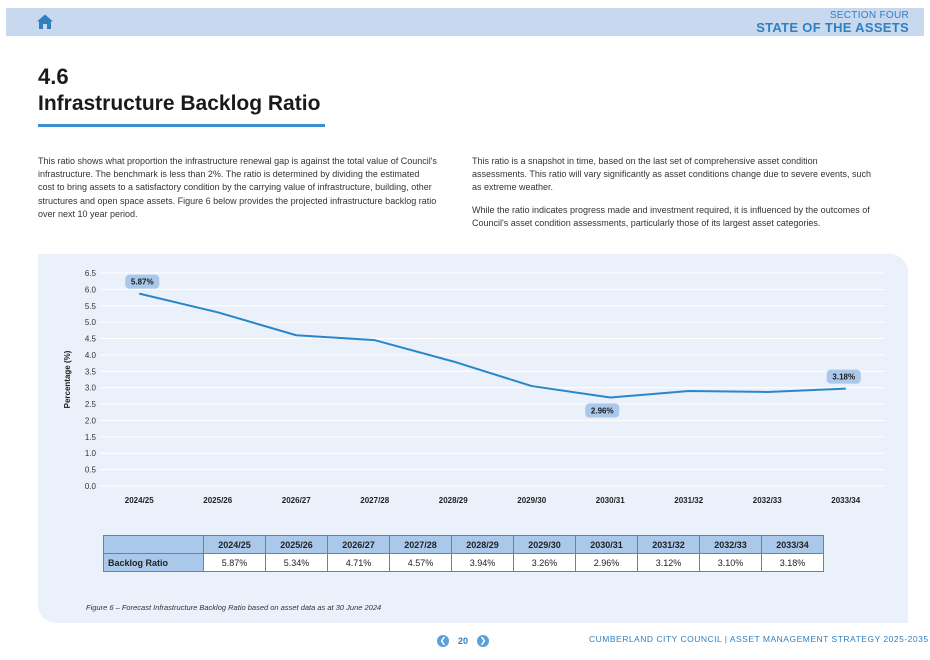 The height and width of the screenshot is (660, 930). Describe the element at coordinates (610, 500) in the screenshot. I see `x-tick-label: 2030/31` at that location.